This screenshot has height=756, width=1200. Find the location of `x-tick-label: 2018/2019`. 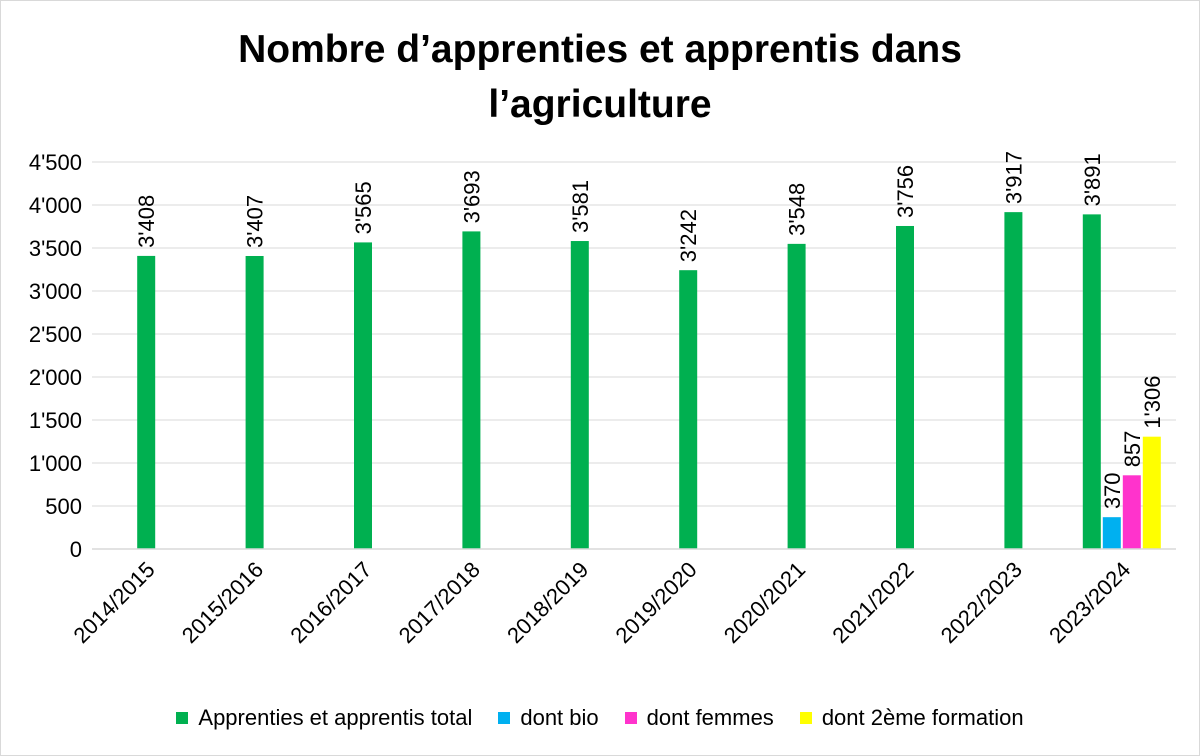

x-tick-label: 2018/2019 is located at coordinates (547, 602).